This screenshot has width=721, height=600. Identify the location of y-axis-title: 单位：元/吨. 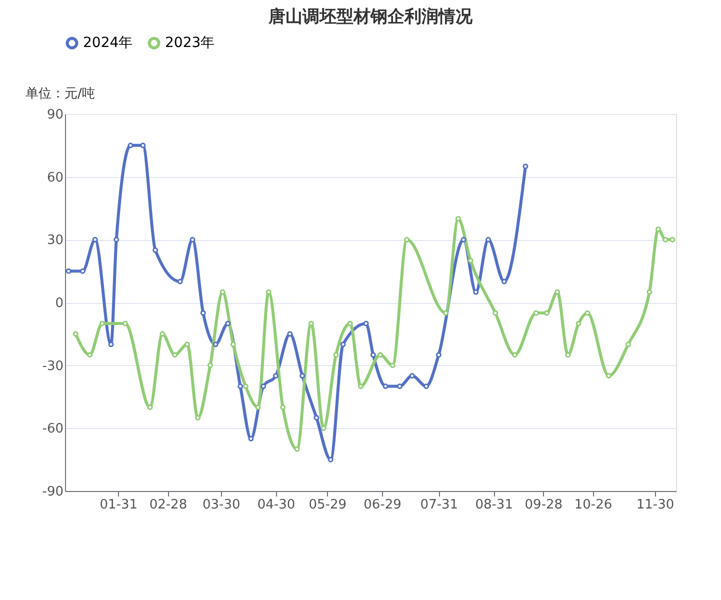
(60, 94).